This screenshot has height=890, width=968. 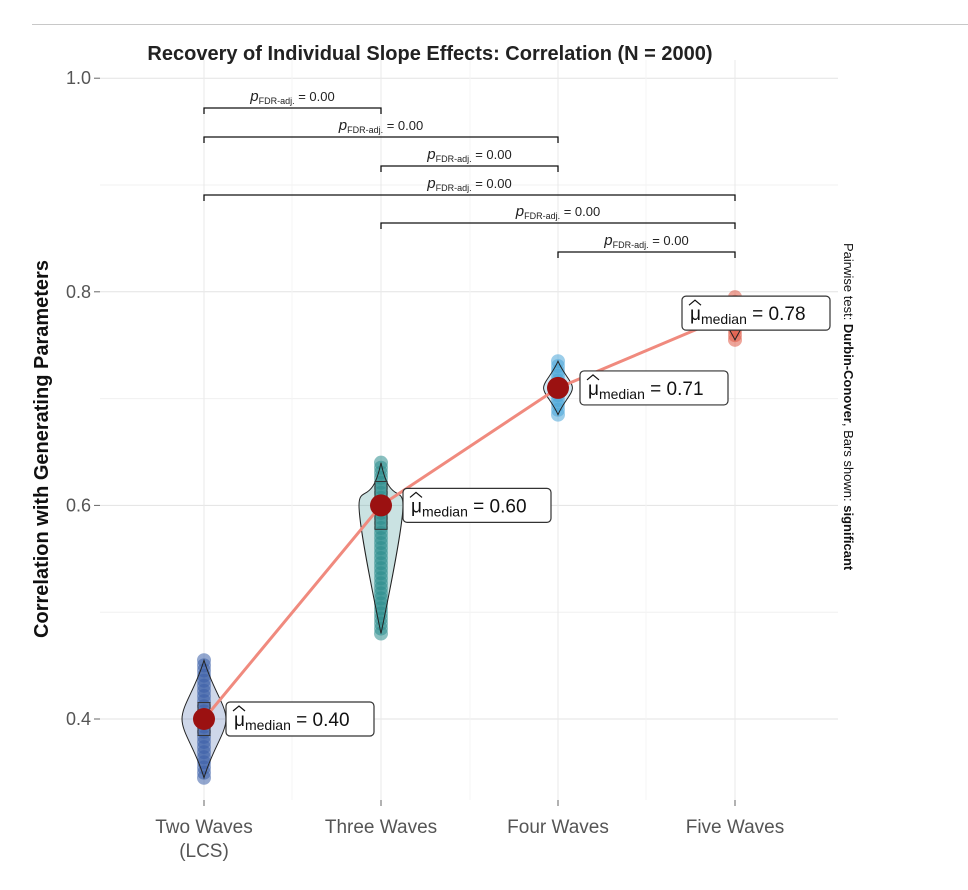 I want to click on caption-significant: significant, so click(x=848, y=538).